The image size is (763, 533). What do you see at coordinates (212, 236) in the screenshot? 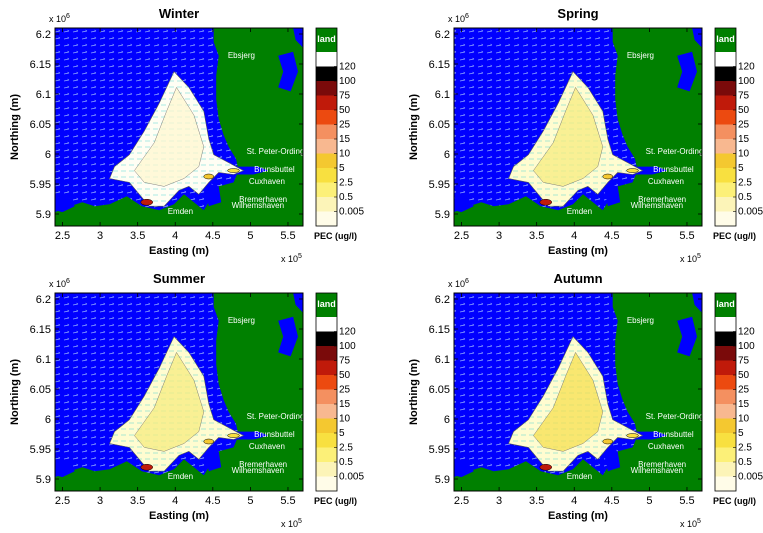
I see `x-tick-label: 4.5` at bounding box center [212, 236].